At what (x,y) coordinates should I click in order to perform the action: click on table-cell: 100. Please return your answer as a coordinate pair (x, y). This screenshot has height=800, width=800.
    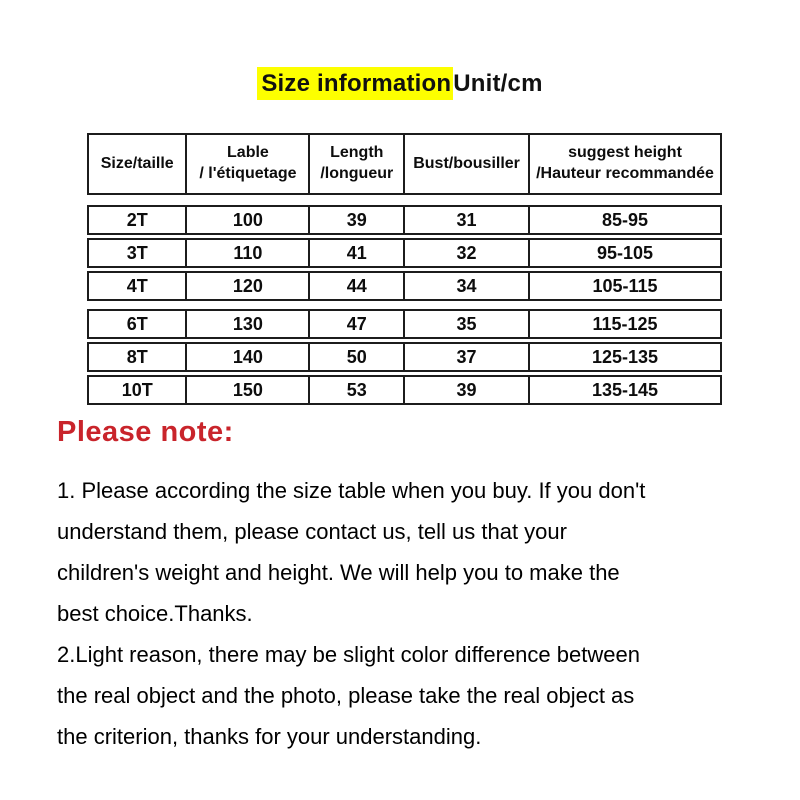
    Looking at the image, I should click on (249, 220).